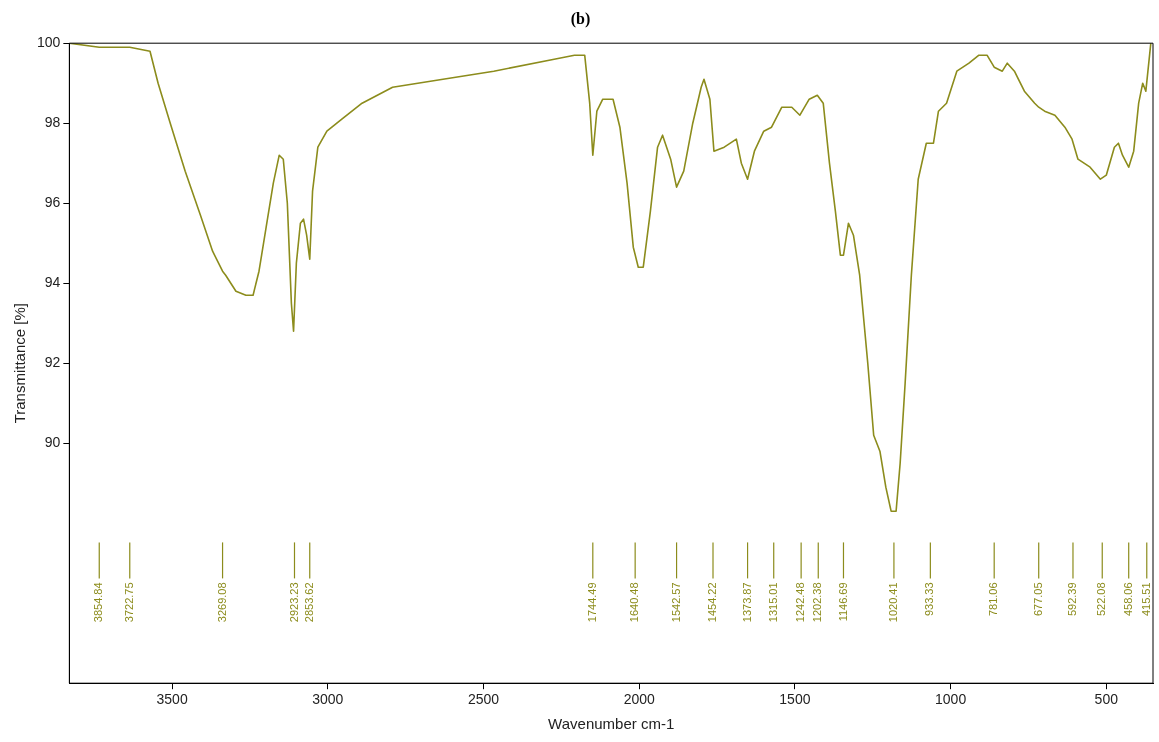 Image resolution: width=1159 pixels, height=742 pixels. Describe the element at coordinates (293, 602) in the screenshot. I see `annotation: 2923.23` at that location.